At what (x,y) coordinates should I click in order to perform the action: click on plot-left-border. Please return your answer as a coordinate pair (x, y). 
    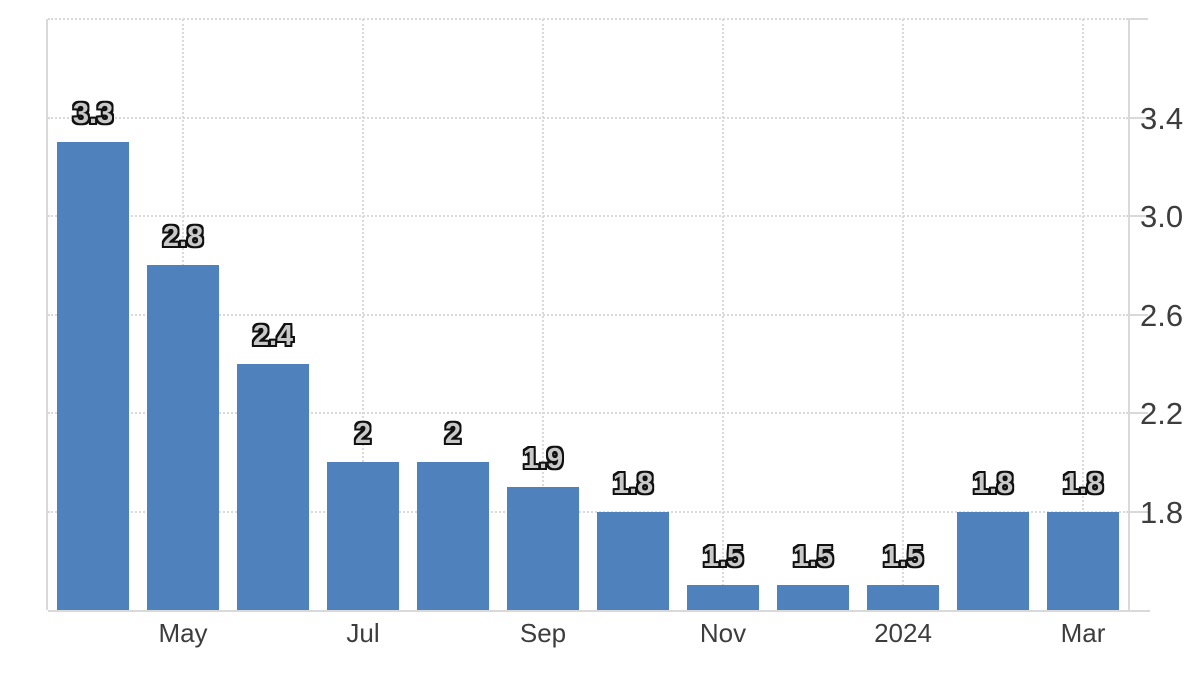
    Looking at the image, I should click on (47, 314).